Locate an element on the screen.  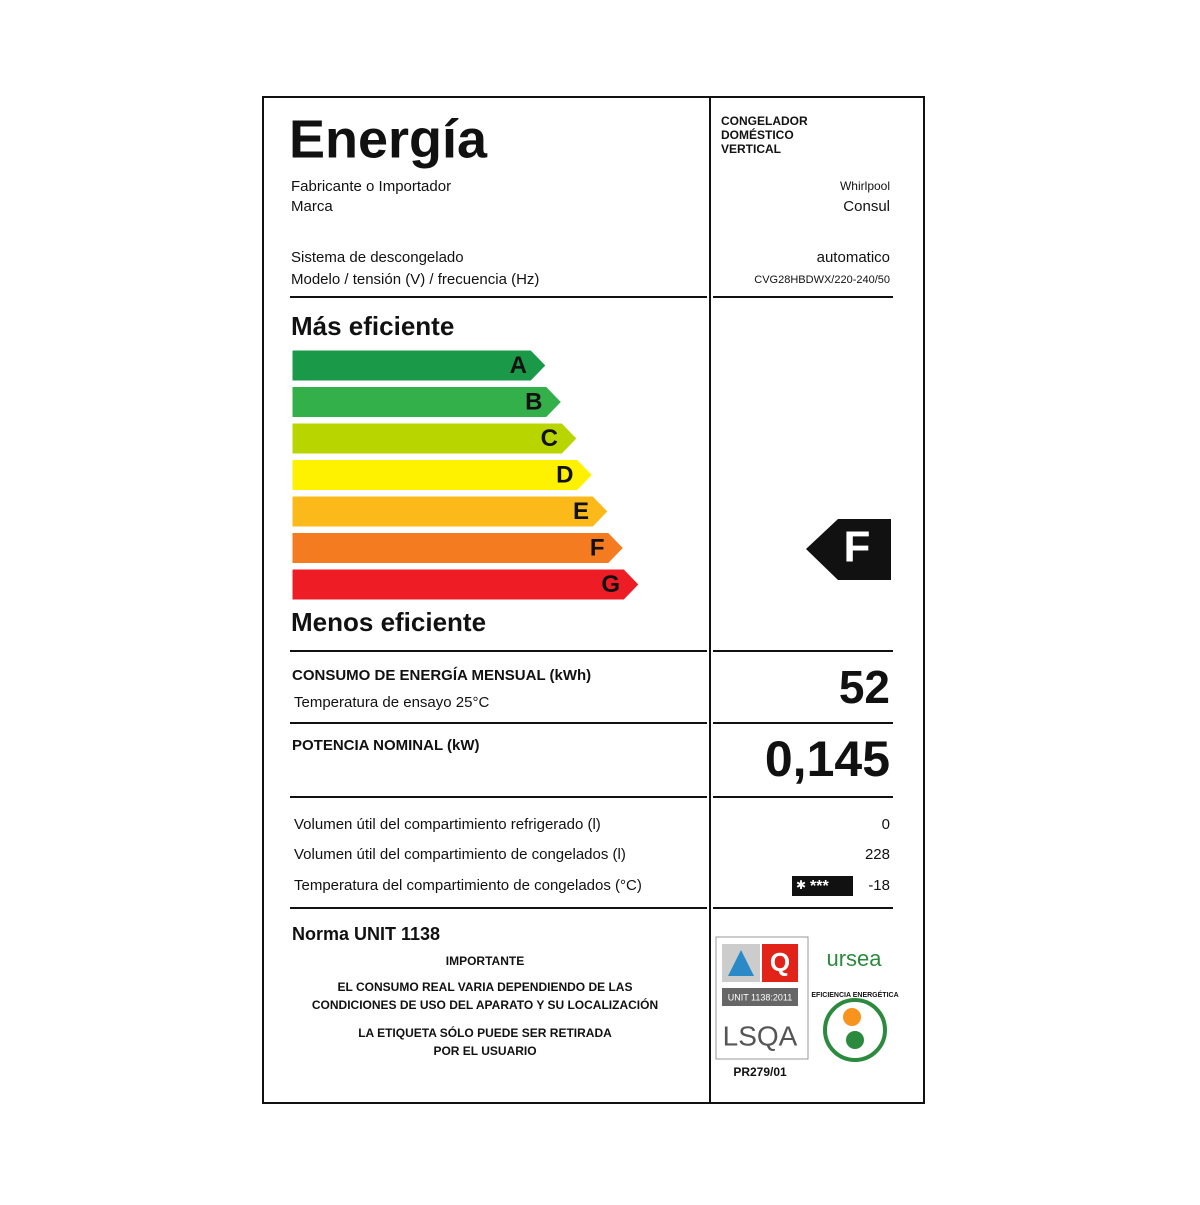
power-label: POTENCIA NOMINAL (kW) is located at coordinates (386, 745).